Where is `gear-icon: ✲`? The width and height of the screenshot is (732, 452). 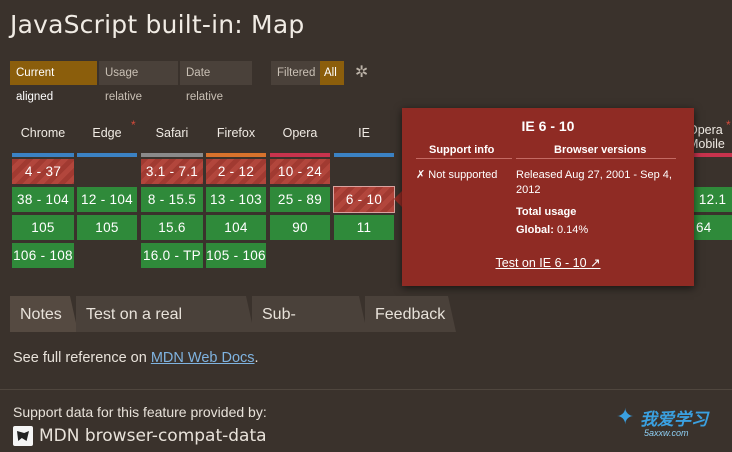 gear-icon: ✲ is located at coordinates (362, 72).